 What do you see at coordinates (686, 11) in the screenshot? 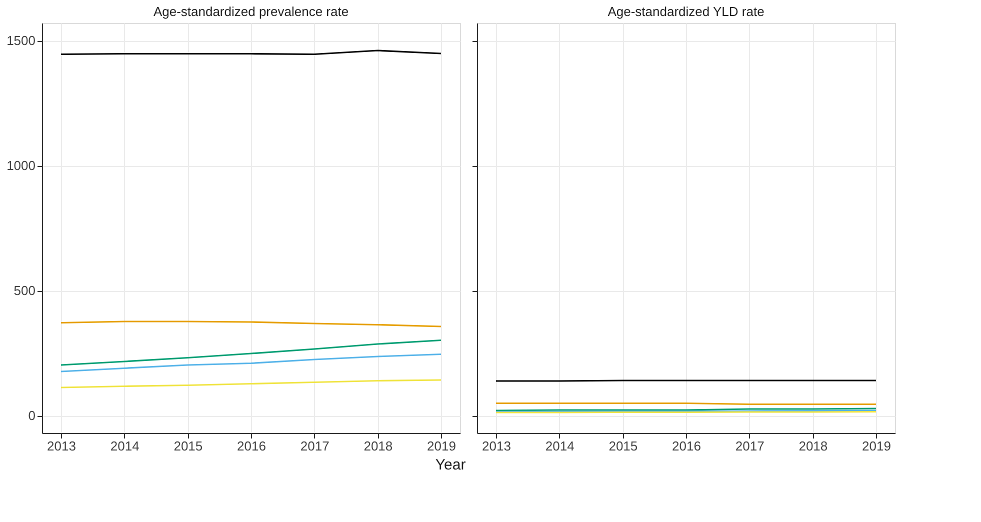
I see `chart-title: Age-standardized YLD rate` at bounding box center [686, 11].